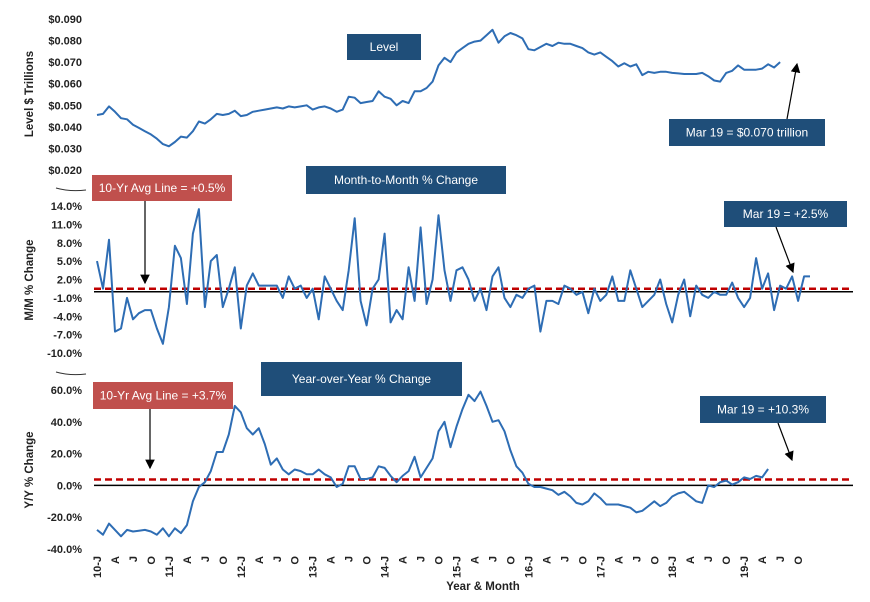 The image size is (870, 602). I want to click on annotation-label: Mar 19 = +10.3%, so click(763, 410).